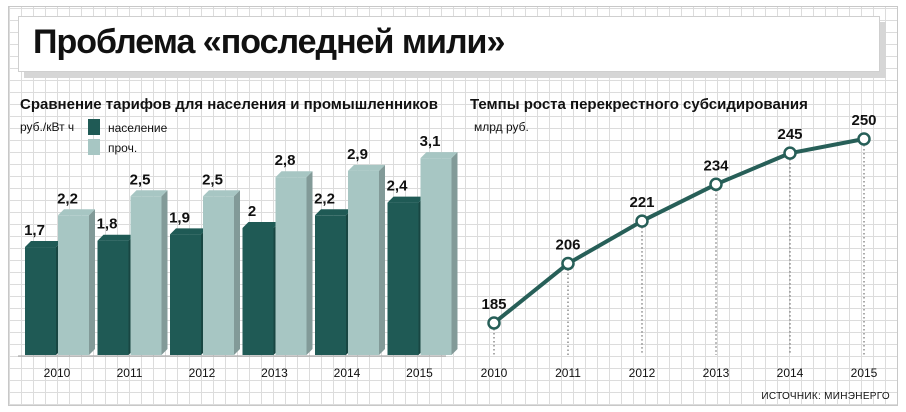  I want to click on line-value-label: 250, so click(863, 120).